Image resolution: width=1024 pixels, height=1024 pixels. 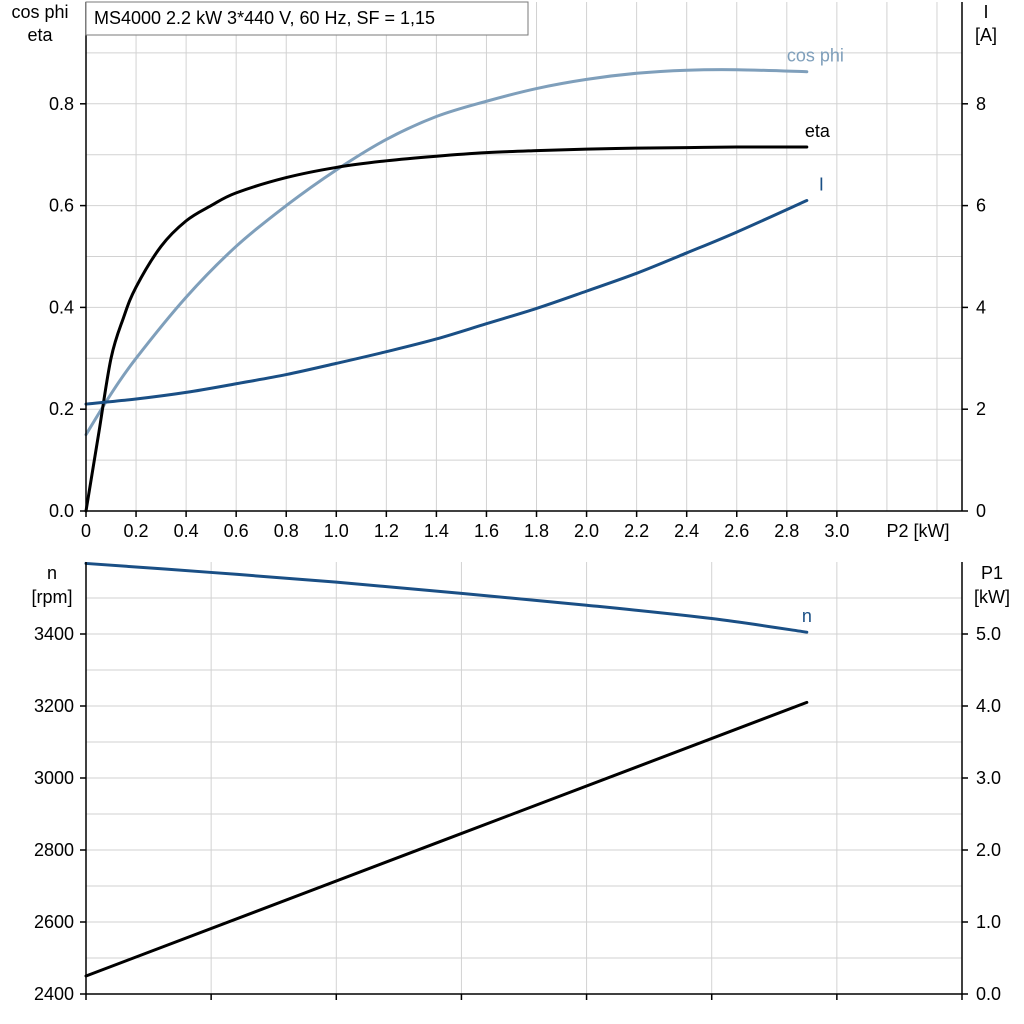 What do you see at coordinates (985, 12) in the screenshot?
I see `top-right-axis-label-line1: I` at bounding box center [985, 12].